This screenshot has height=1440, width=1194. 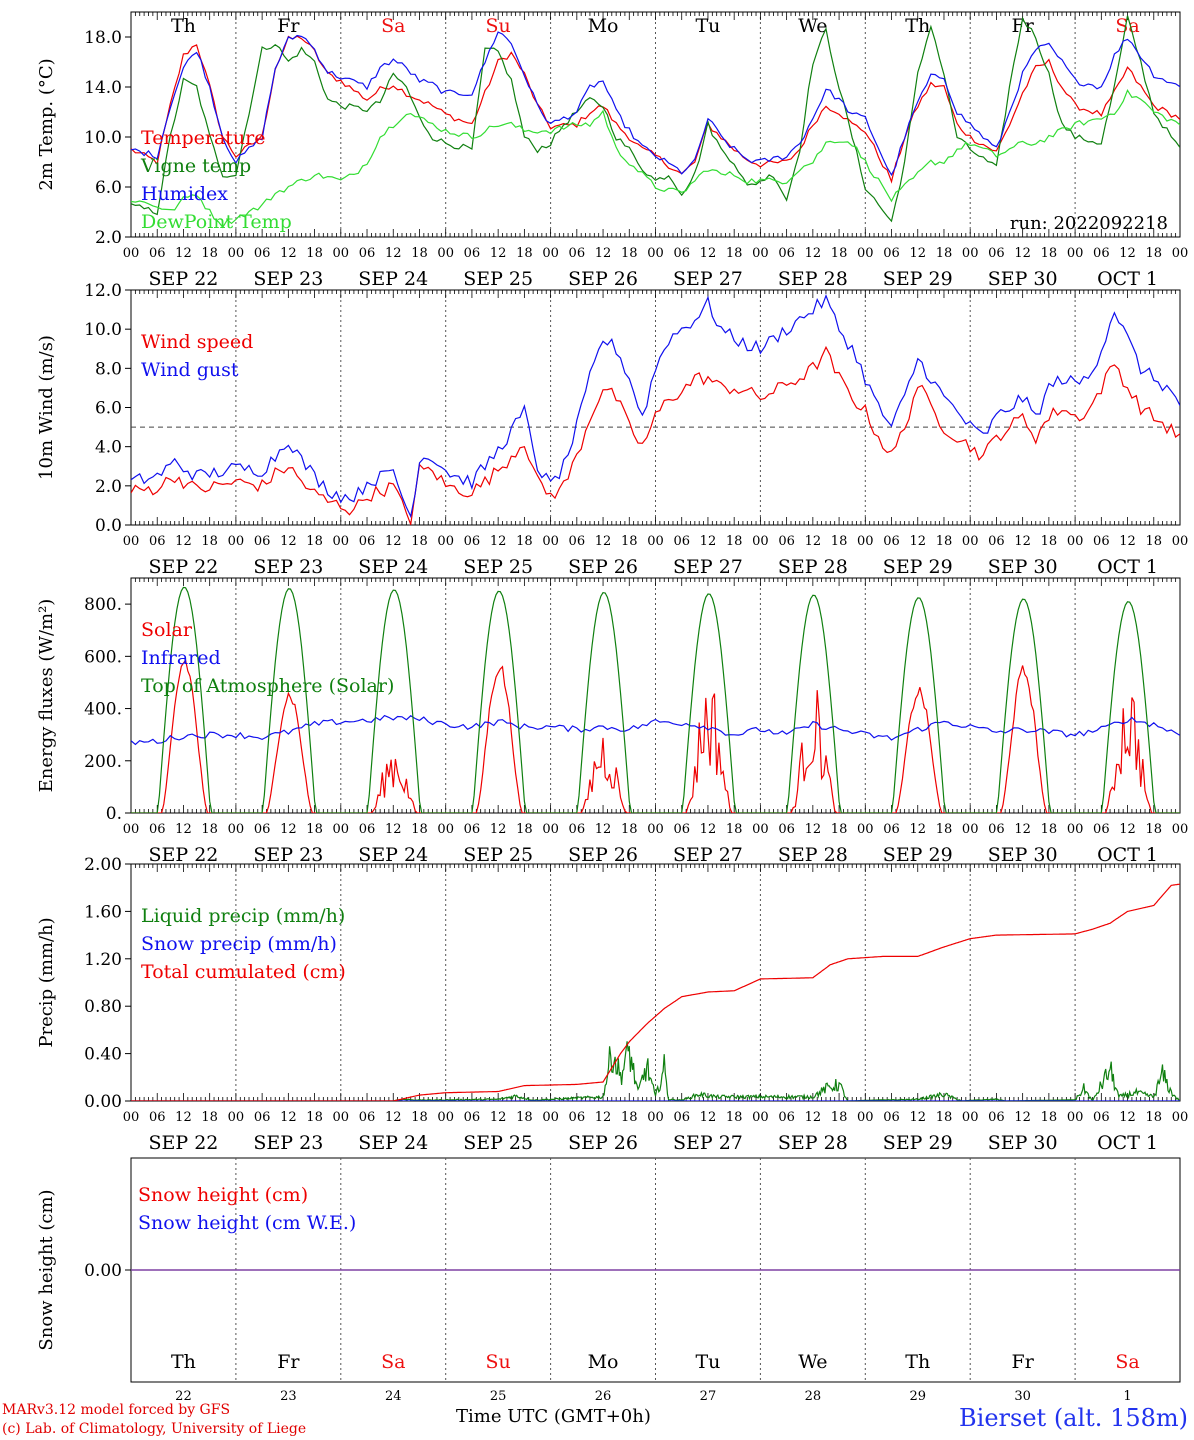 I want to click on y-tick-label: 18.0, so click(x=103, y=38).